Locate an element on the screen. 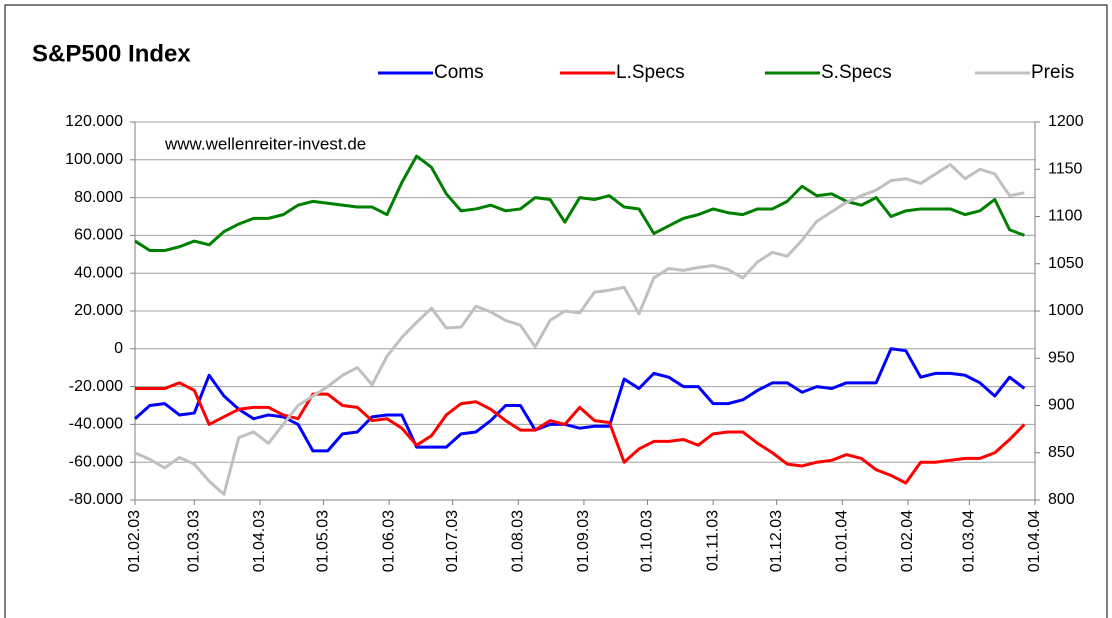  y-tick-label: -80.000 is located at coordinates (96, 499).